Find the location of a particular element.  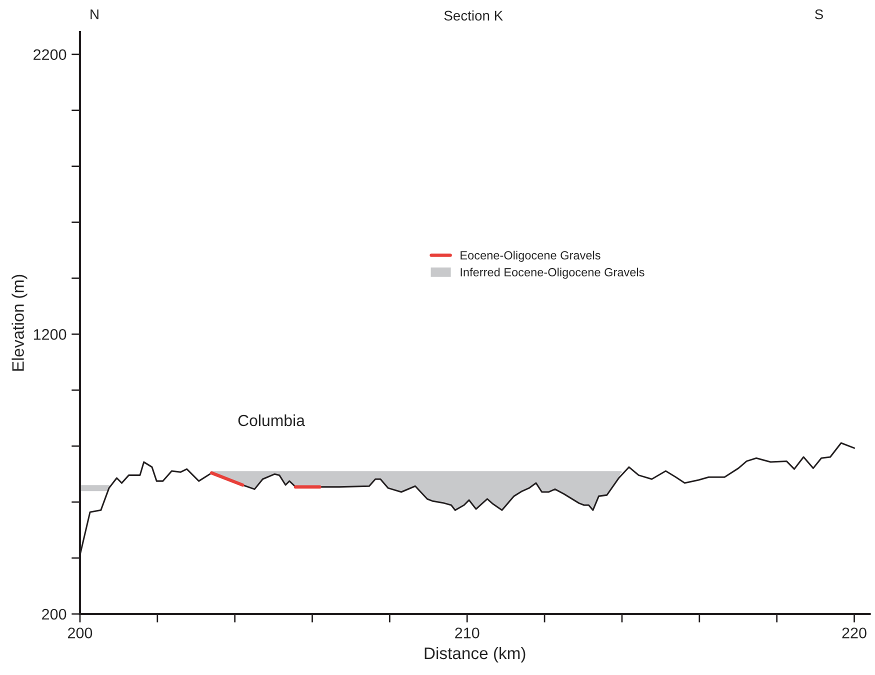

y-tick-label: 2200 is located at coordinates (50, 54).